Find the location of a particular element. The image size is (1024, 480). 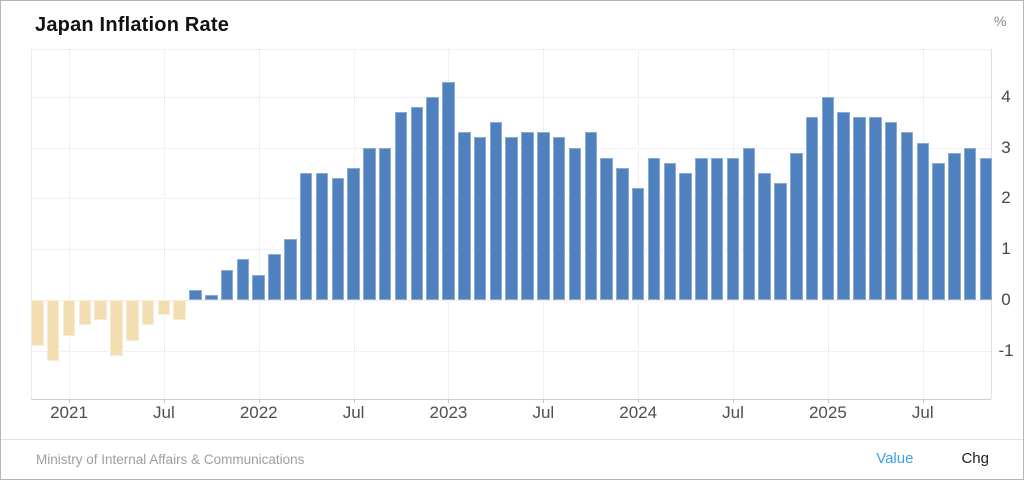

y-tick-label: 3 is located at coordinates (1006, 147).